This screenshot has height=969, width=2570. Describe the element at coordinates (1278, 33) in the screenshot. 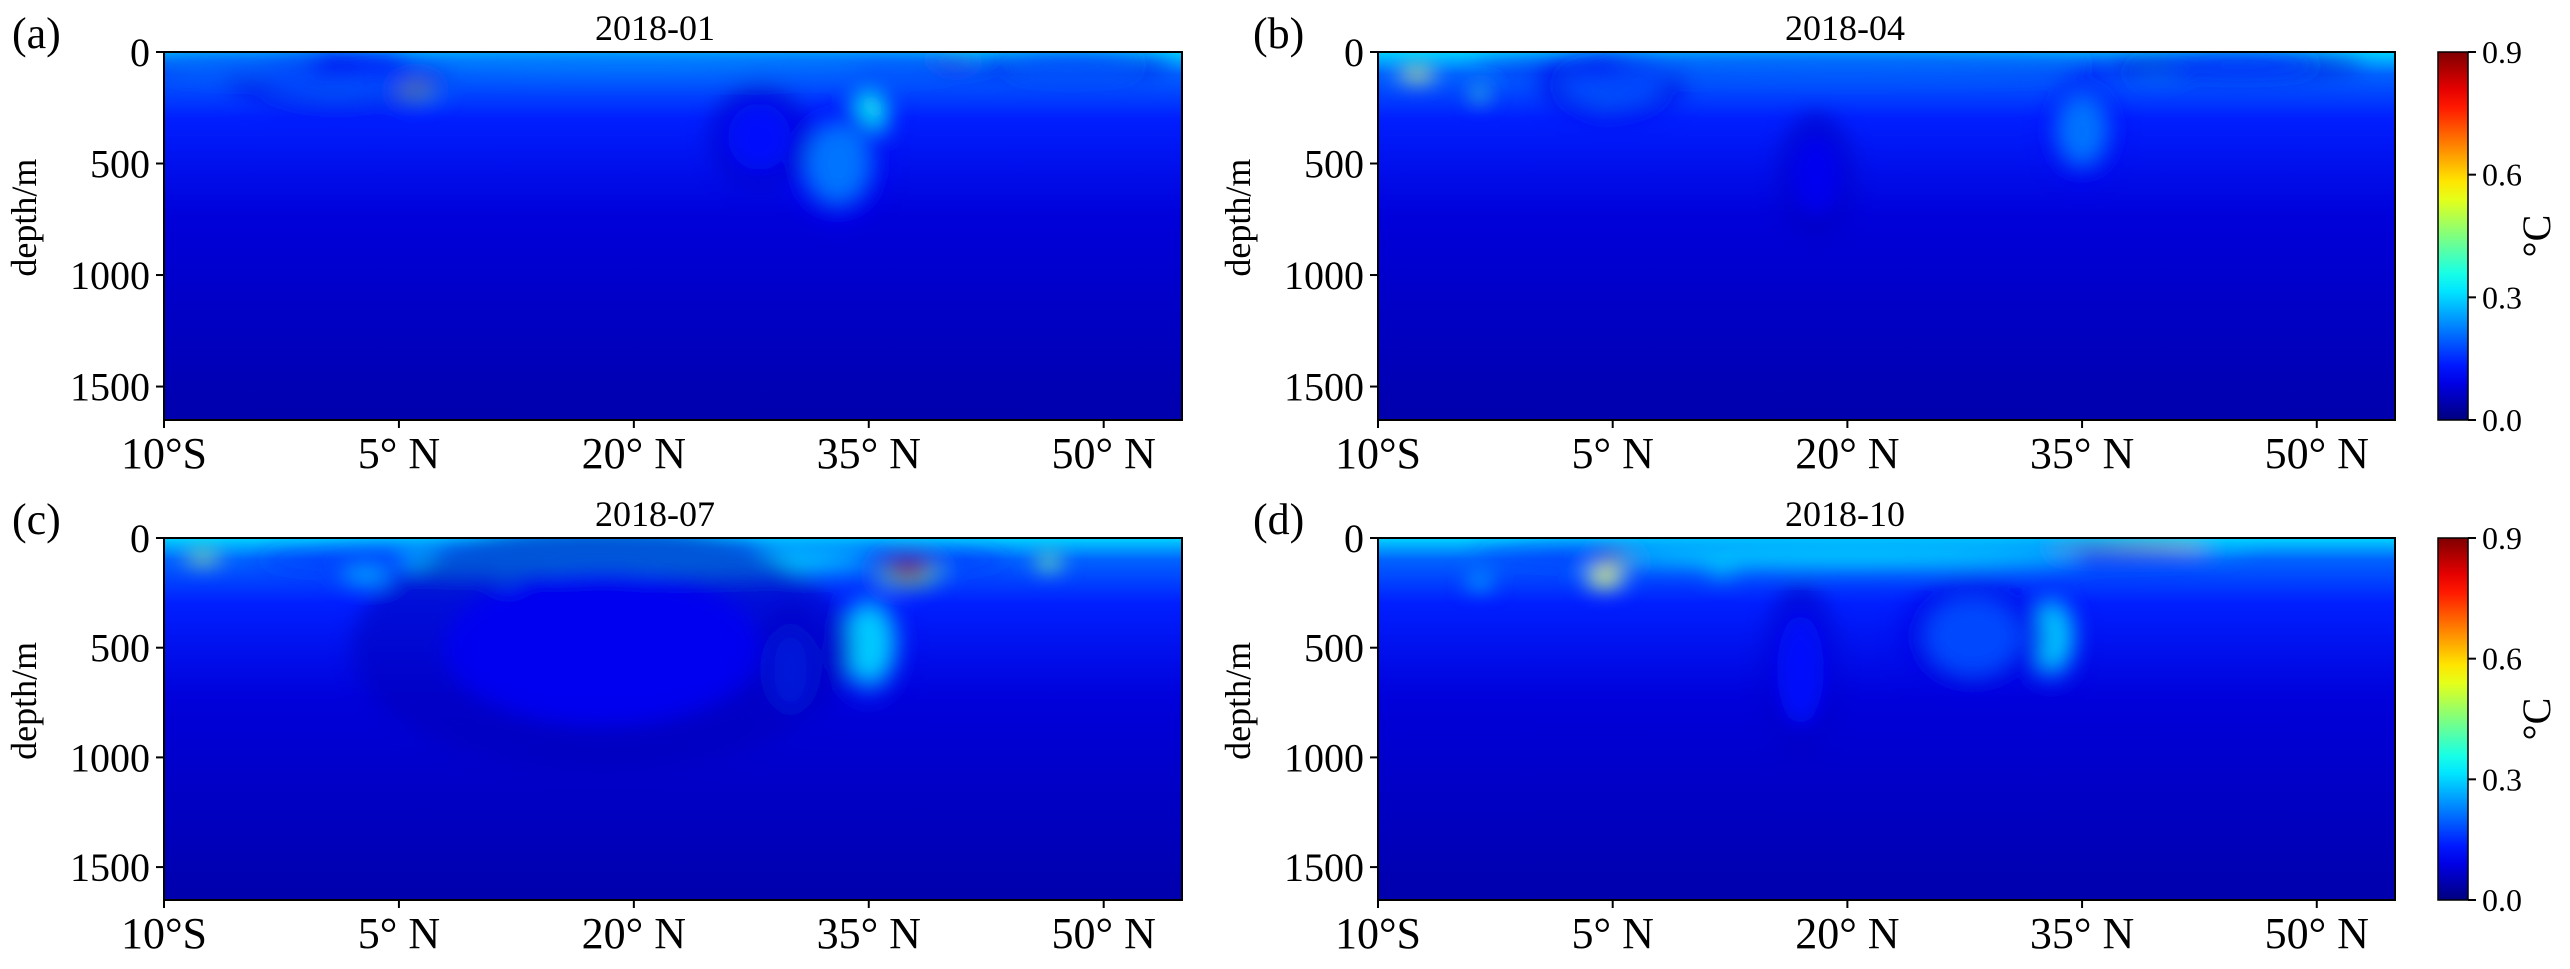

I see `panel-letter: (b)` at that location.